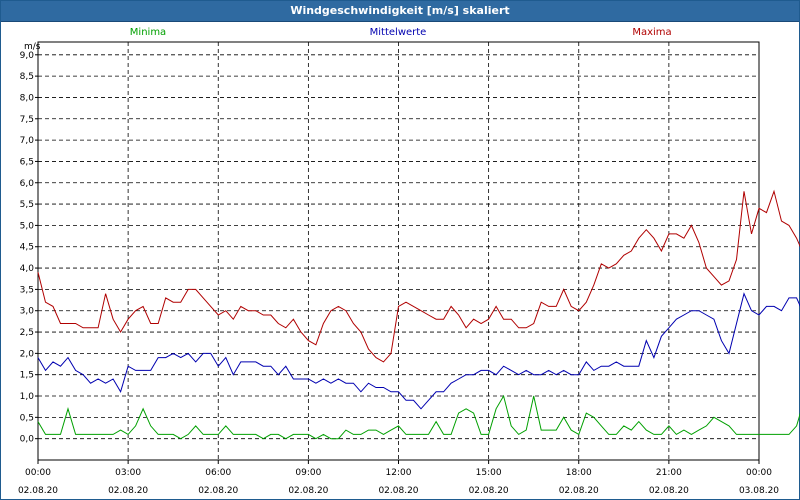 Image resolution: width=800 pixels, height=500 pixels. What do you see at coordinates (669, 473) in the screenshot?
I see `x-tick-time: 21:00` at bounding box center [669, 473].